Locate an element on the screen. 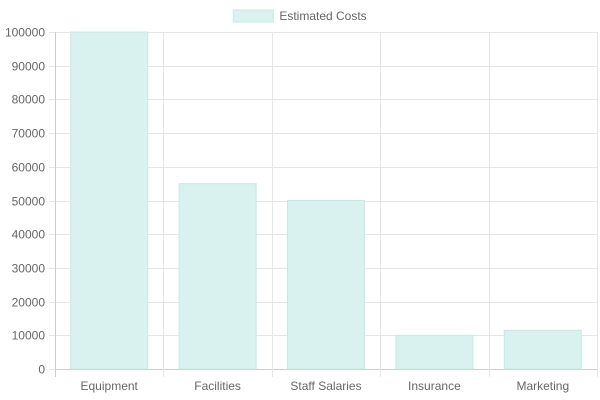 Image resolution: width=600 pixels, height=400 pixels. legend: Estimated Costs is located at coordinates (299, 16).